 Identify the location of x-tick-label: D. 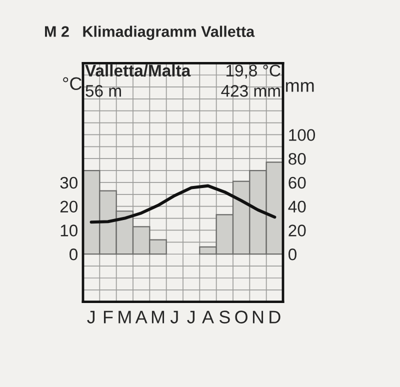
(275, 317).